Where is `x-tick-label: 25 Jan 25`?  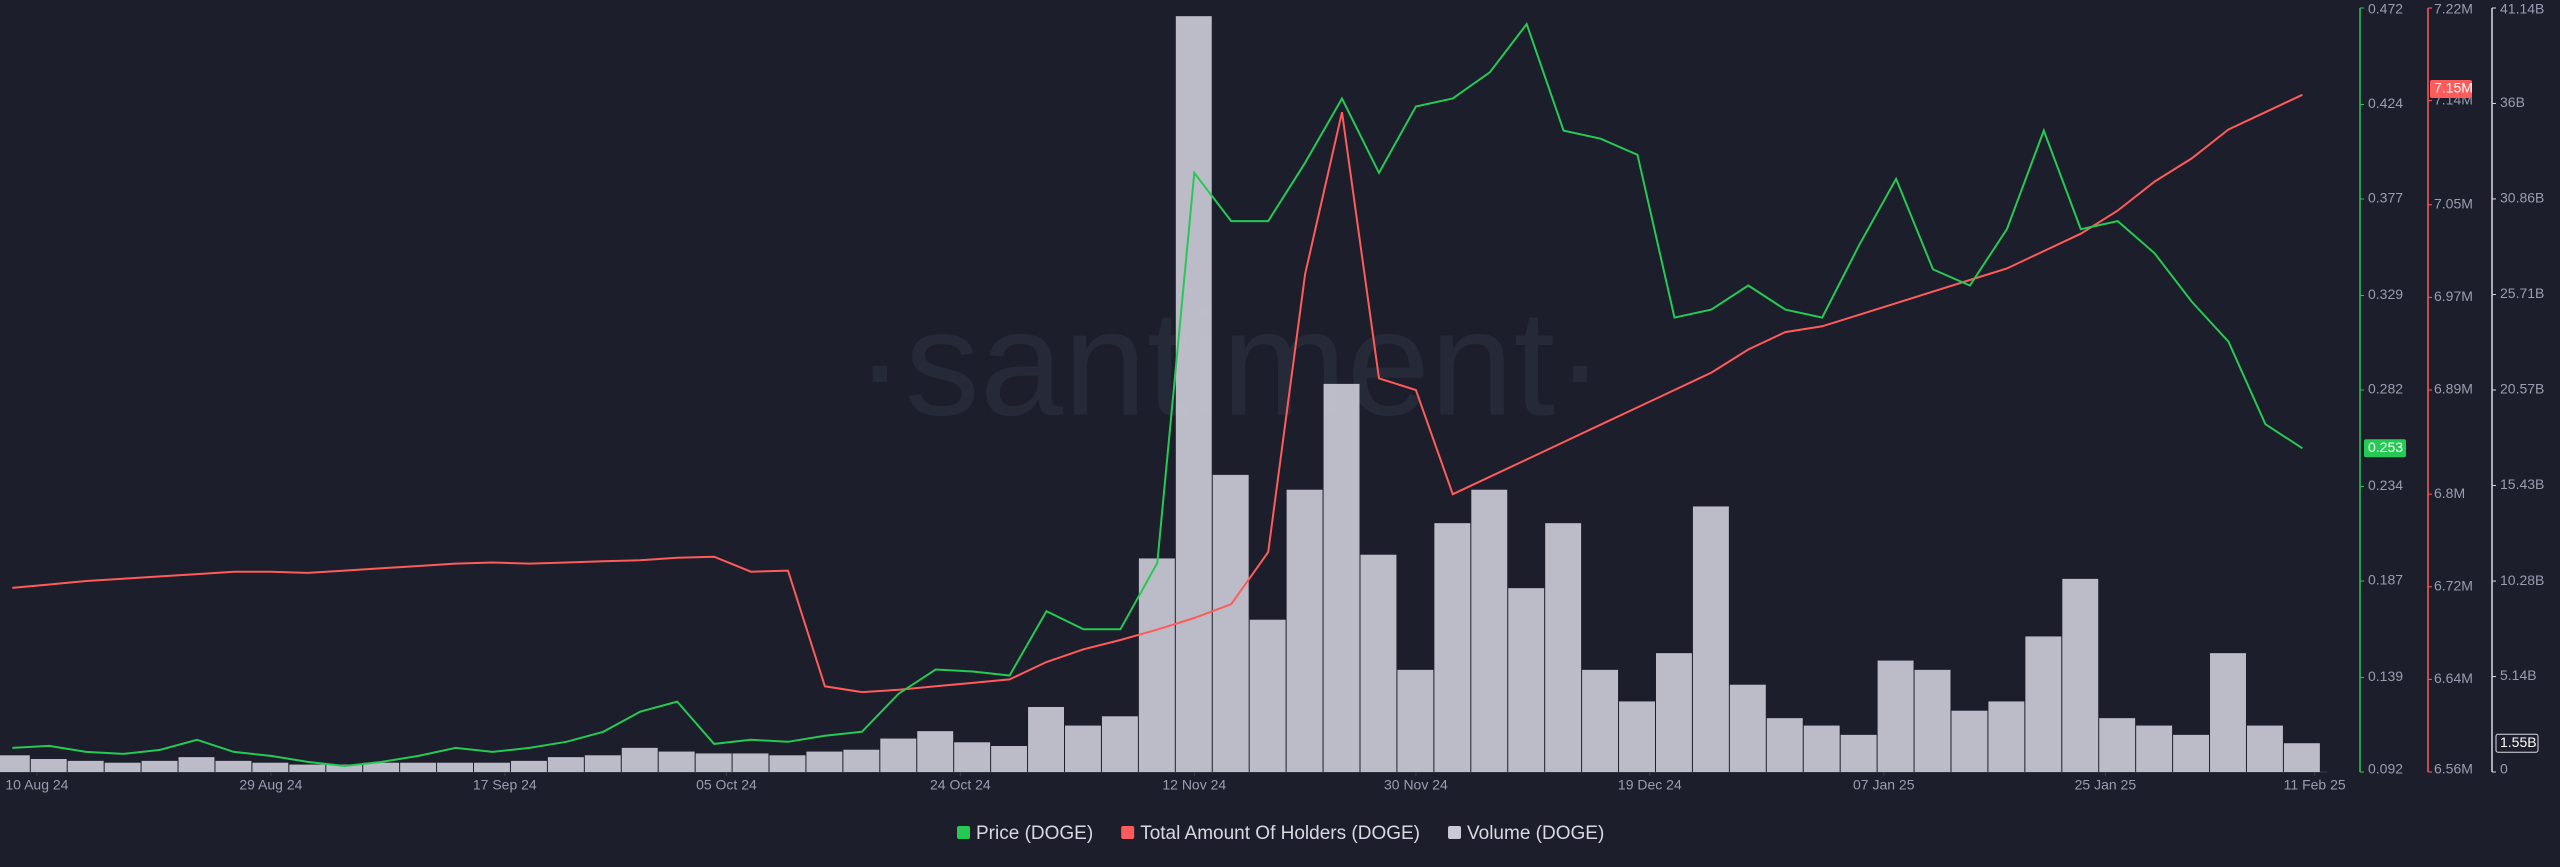
x-tick-label: 25 Jan 25 is located at coordinates (2106, 785).